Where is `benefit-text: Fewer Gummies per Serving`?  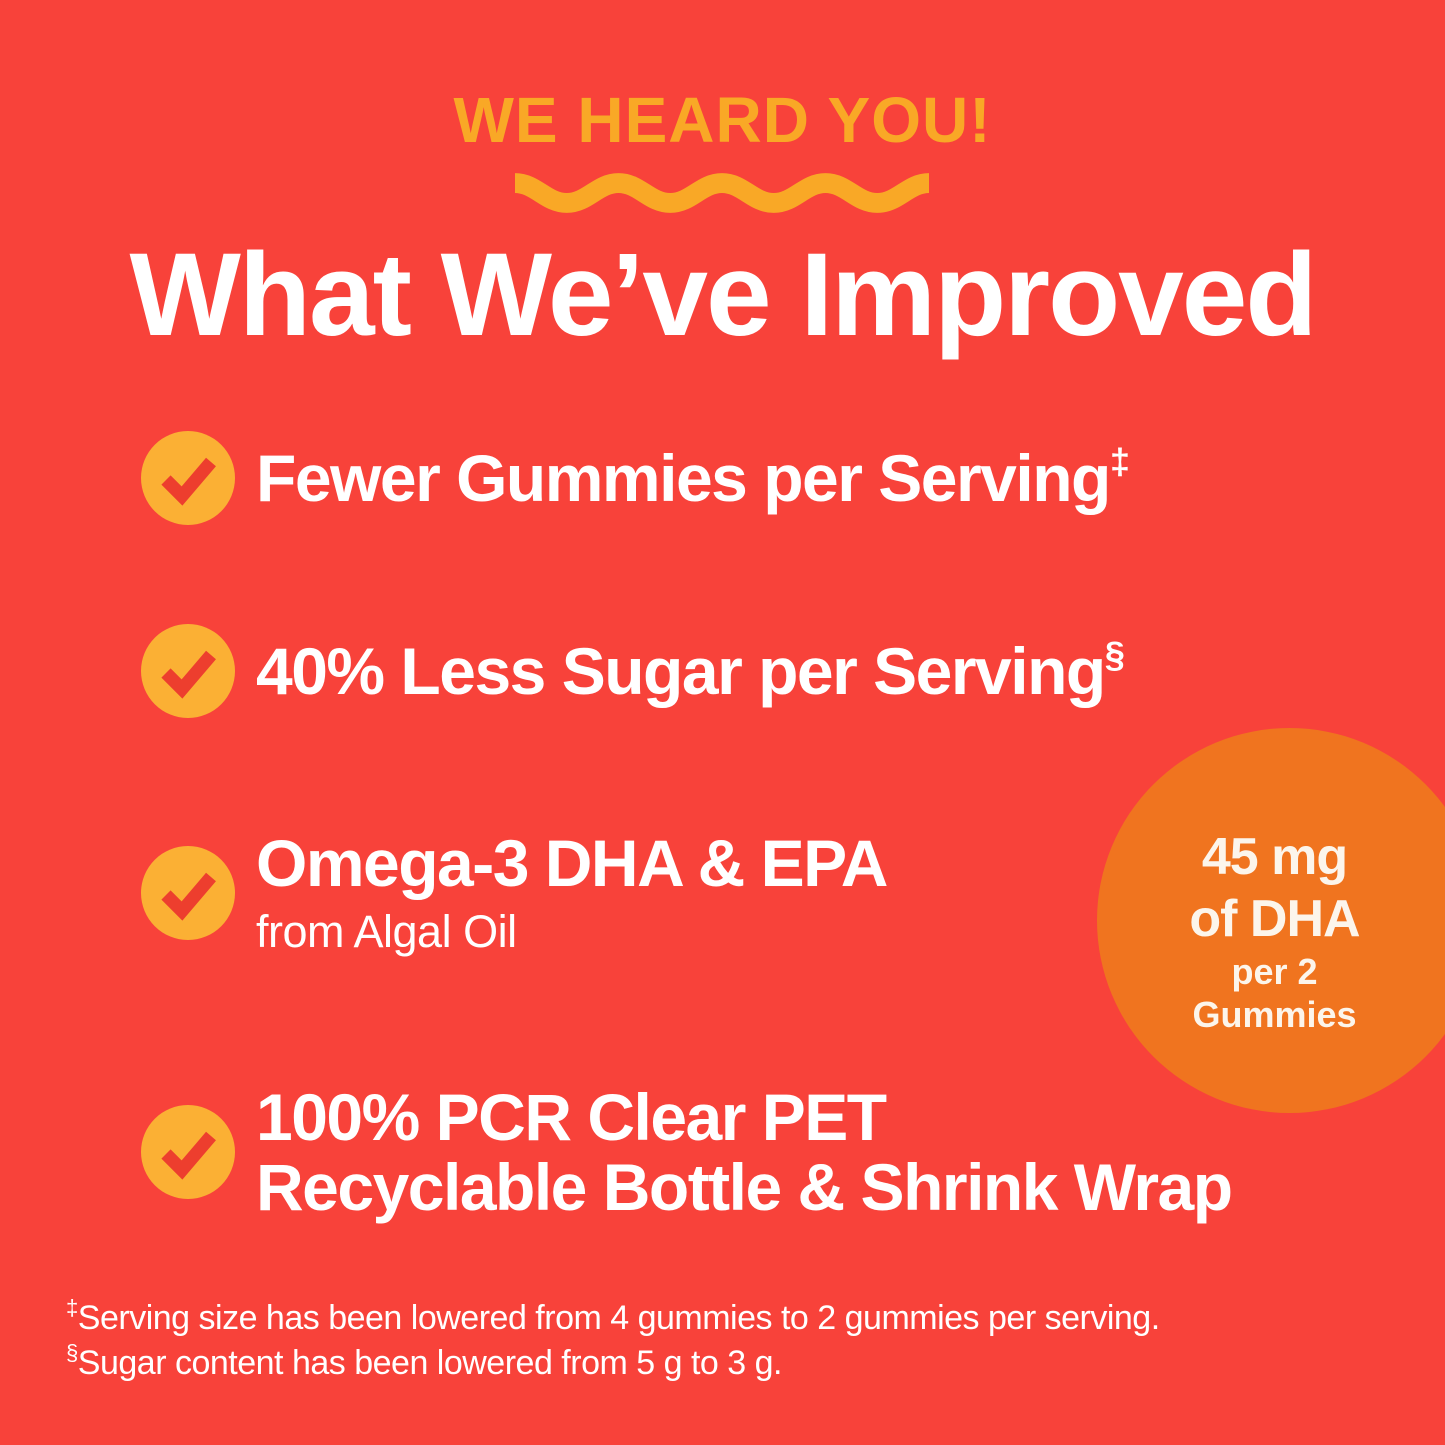
benefit-text: Fewer Gummies per Serving is located at coordinates (683, 478).